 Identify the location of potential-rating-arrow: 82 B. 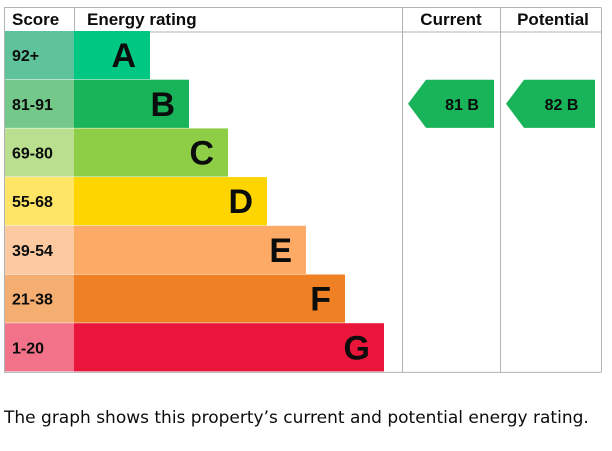
(550, 103).